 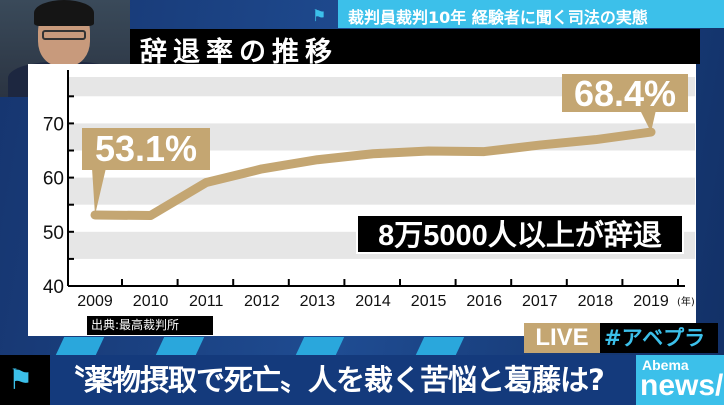 I want to click on topic-banner: 裁判員裁判10年 経験者に聞く司法の実態, so click(x=531, y=14).